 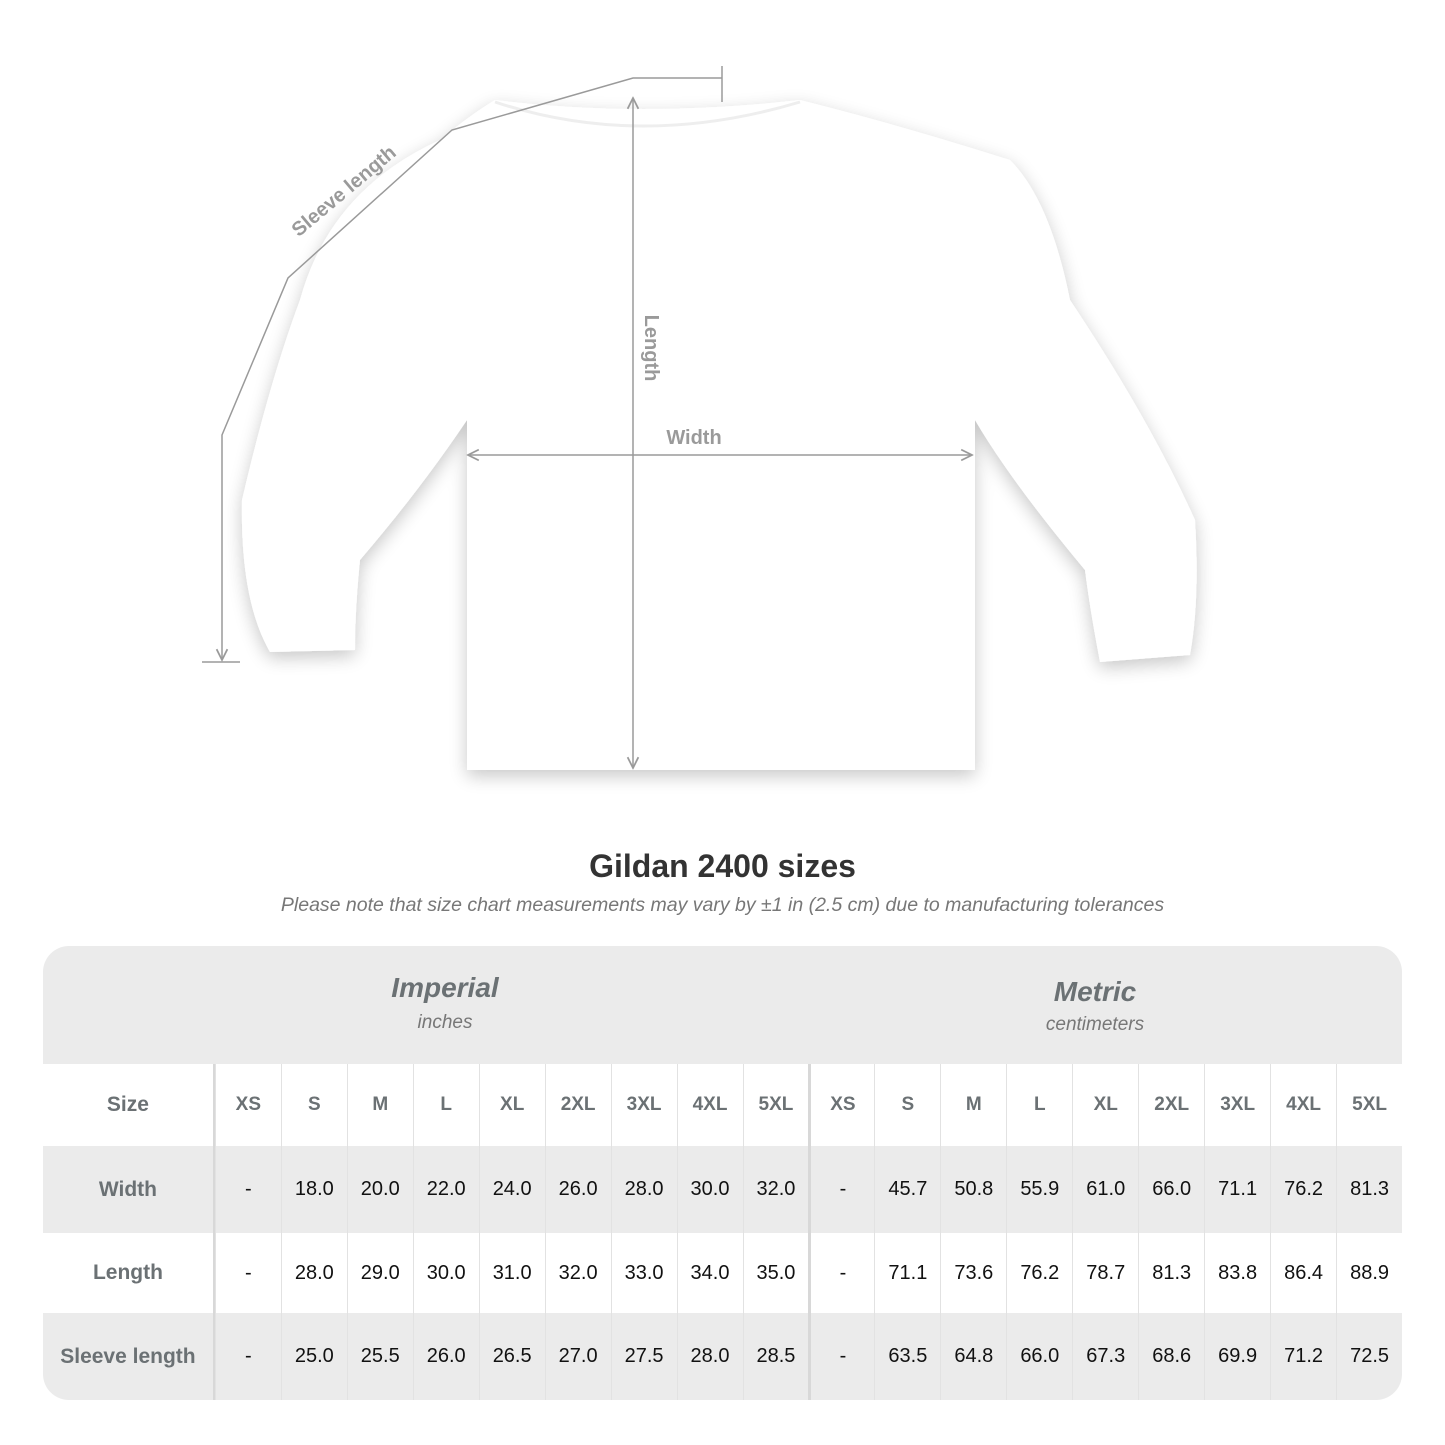 I want to click on sleeve-measure-line, so click(x=462, y=364).